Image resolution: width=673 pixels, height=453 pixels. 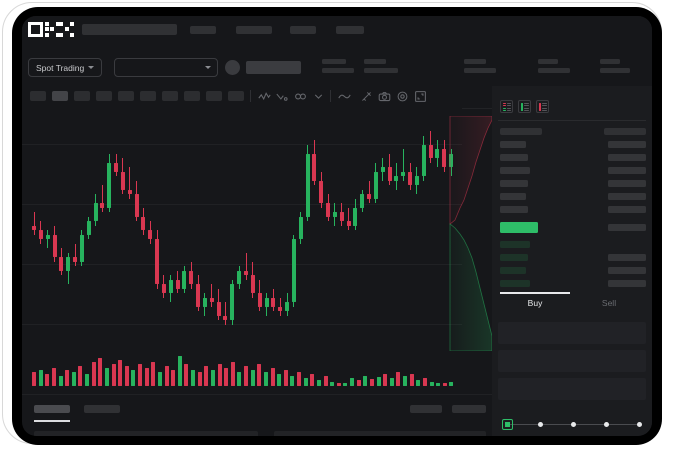 What do you see at coordinates (337, 68) in the screenshot?
I see `pair-stats-bar: Spot Trading` at bounding box center [337, 68].